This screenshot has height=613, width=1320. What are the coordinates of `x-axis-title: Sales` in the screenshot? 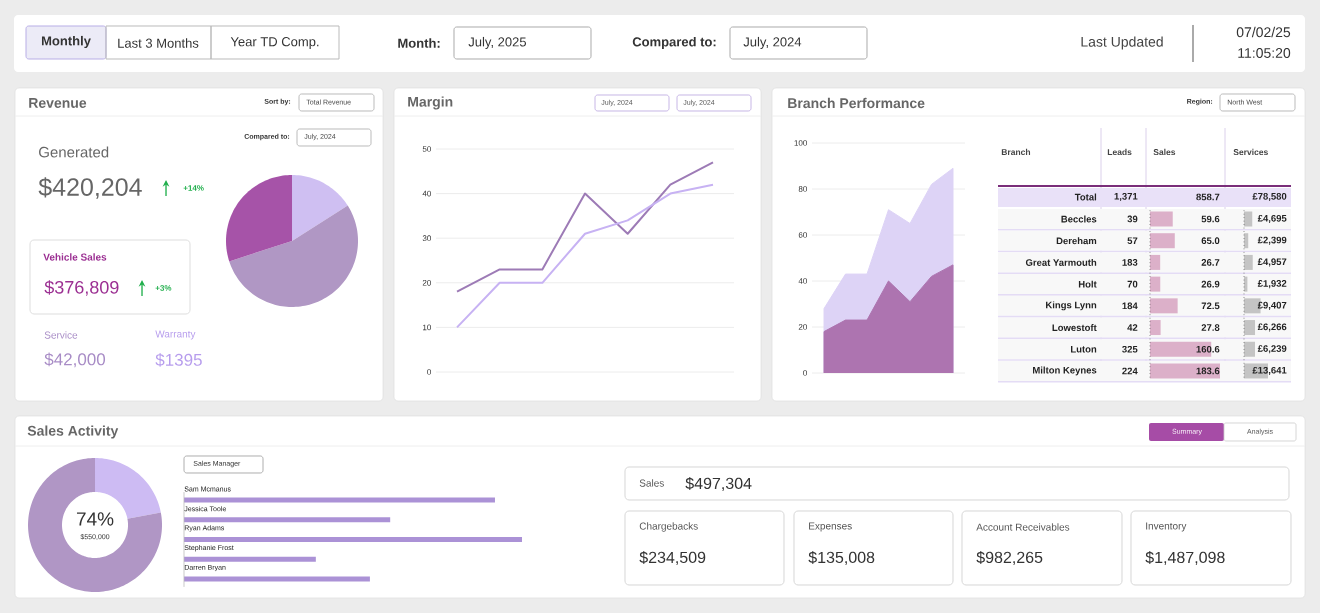 It's located at (1164, 152).